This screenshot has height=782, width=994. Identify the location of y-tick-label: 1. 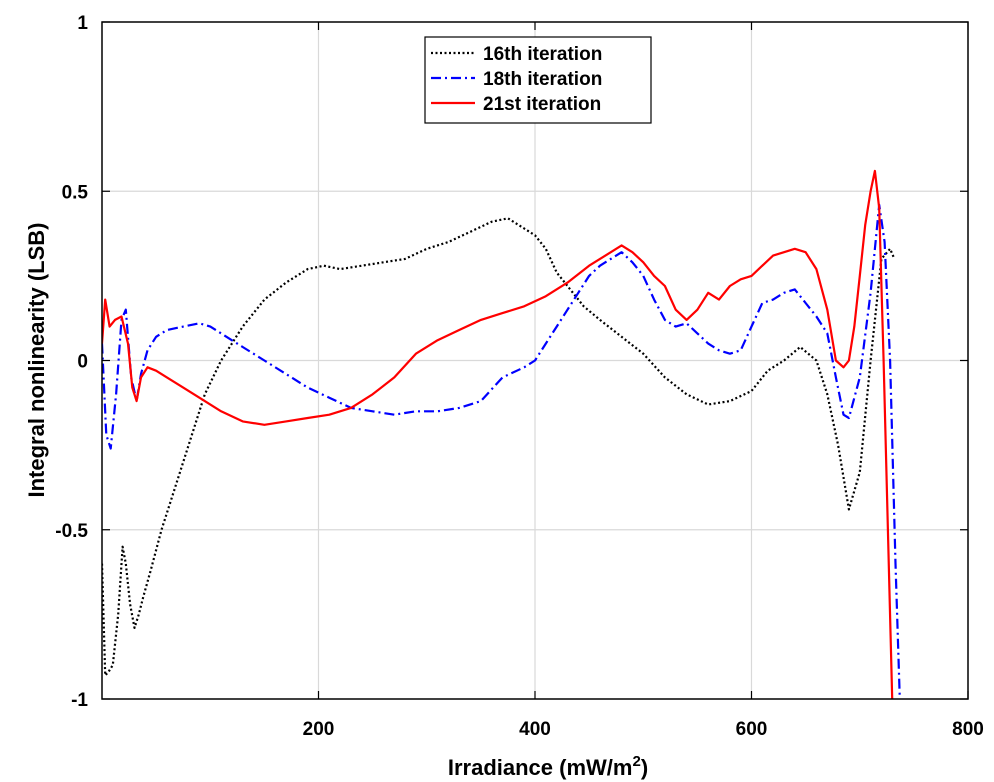
(82, 23).